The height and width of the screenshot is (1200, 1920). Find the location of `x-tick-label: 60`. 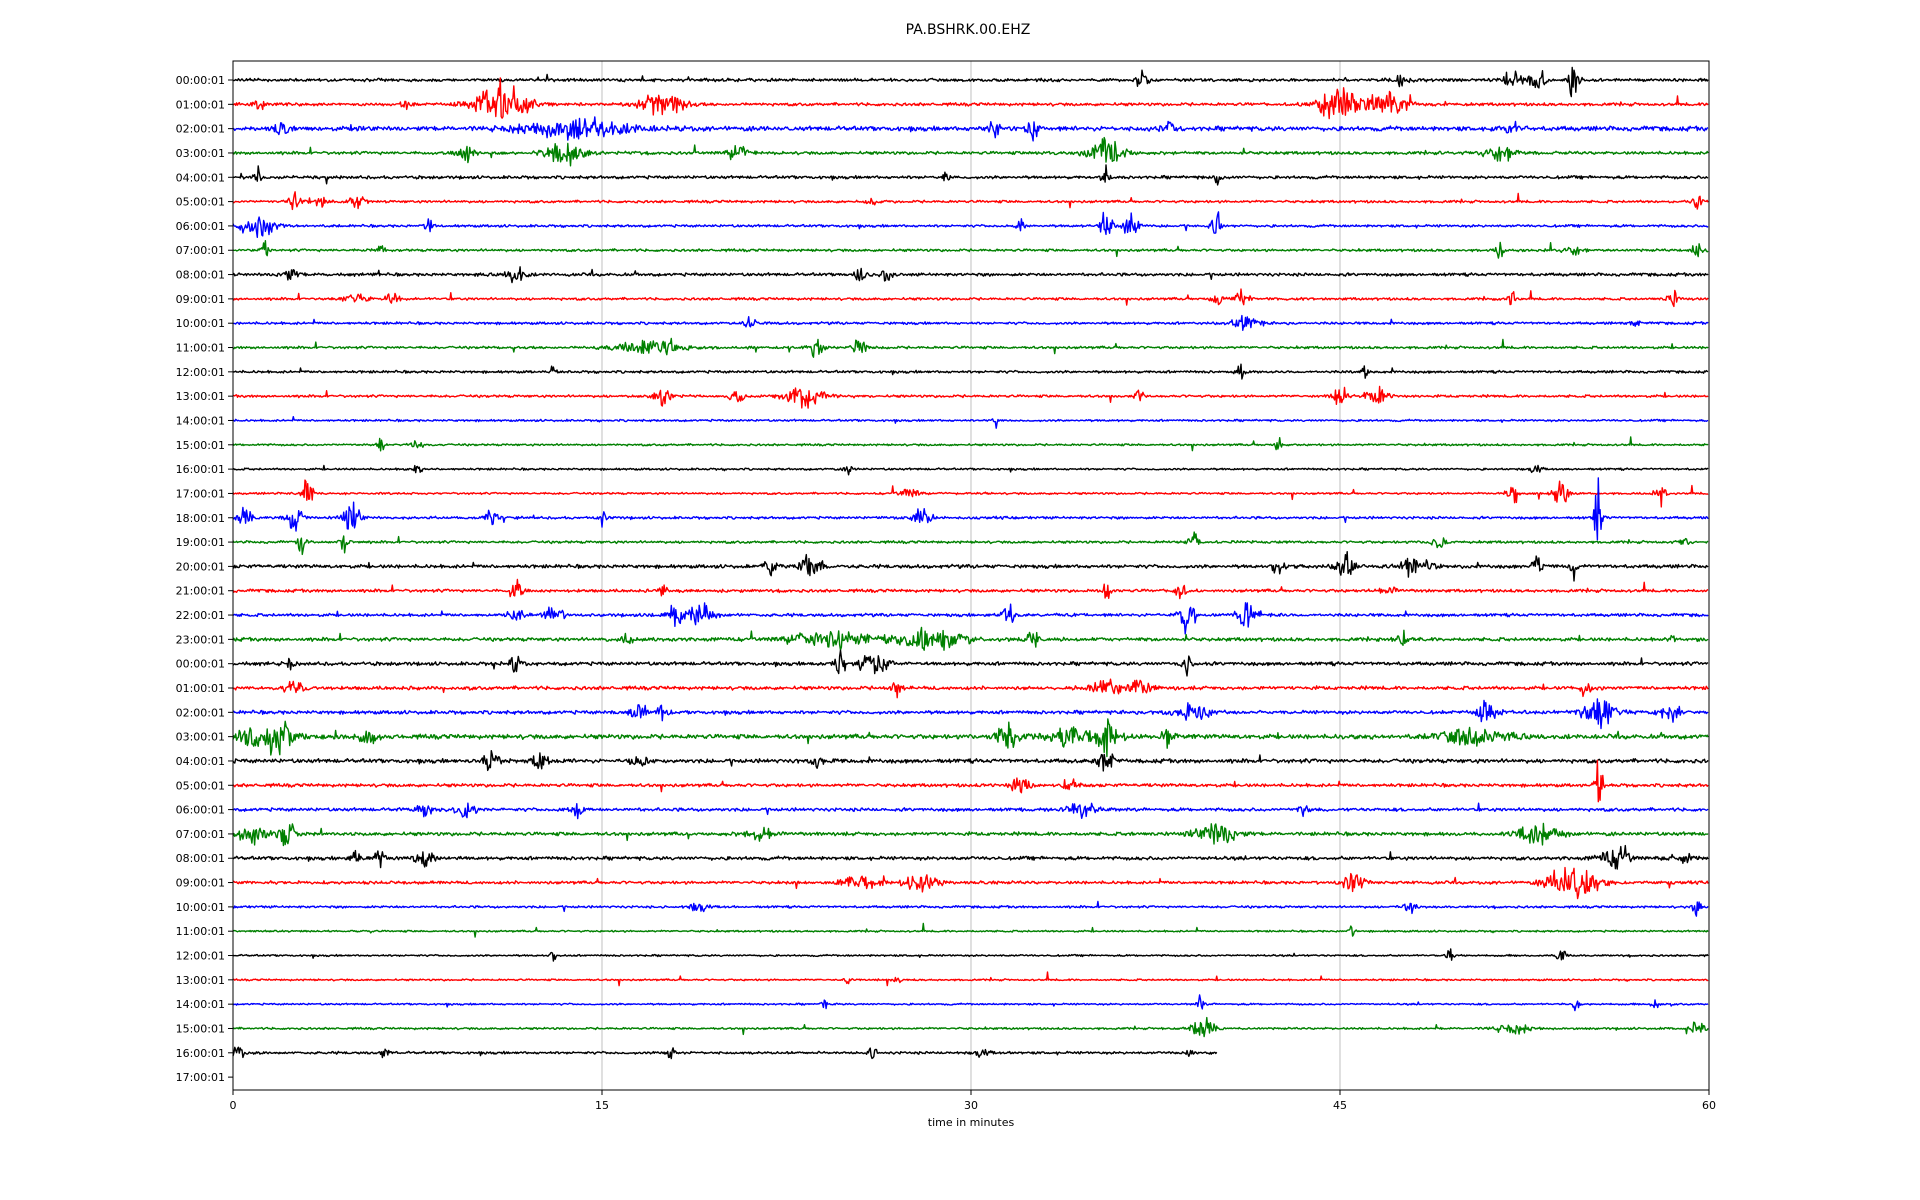

x-tick-label: 60 is located at coordinates (1709, 1105).